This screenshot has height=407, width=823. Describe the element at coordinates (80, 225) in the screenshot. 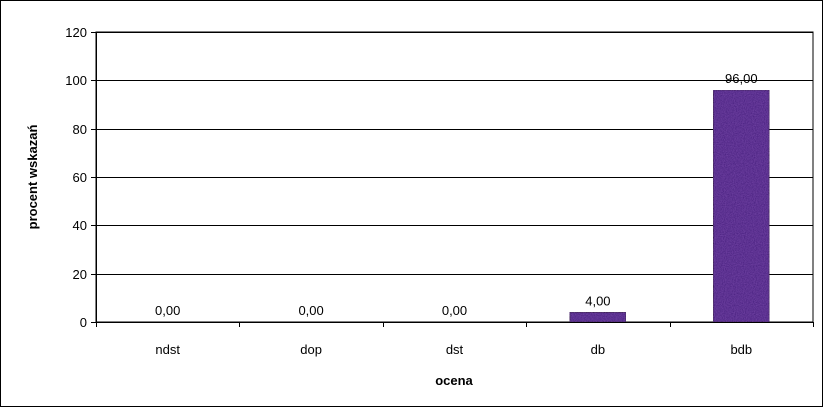

I see `y-tick-label: 40` at that location.